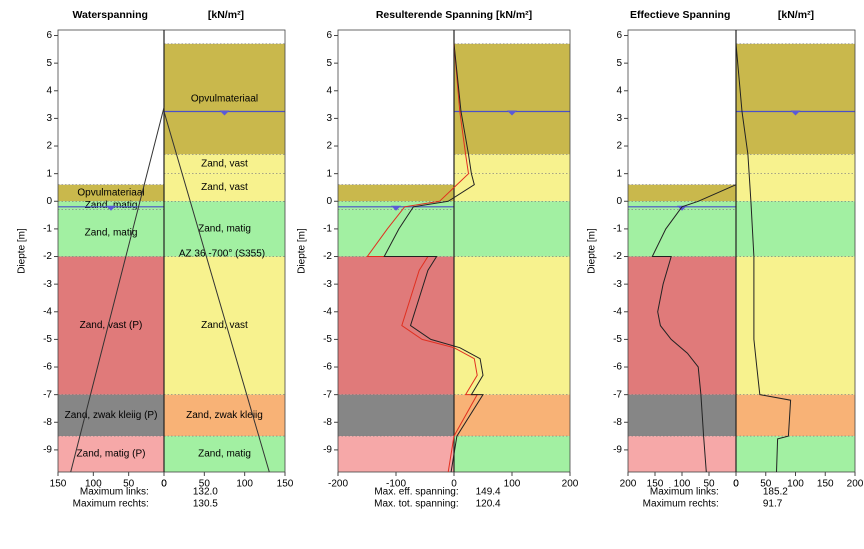  Describe the element at coordinates (617, 229) in the screenshot. I see `y-tick-label: -1` at that location.